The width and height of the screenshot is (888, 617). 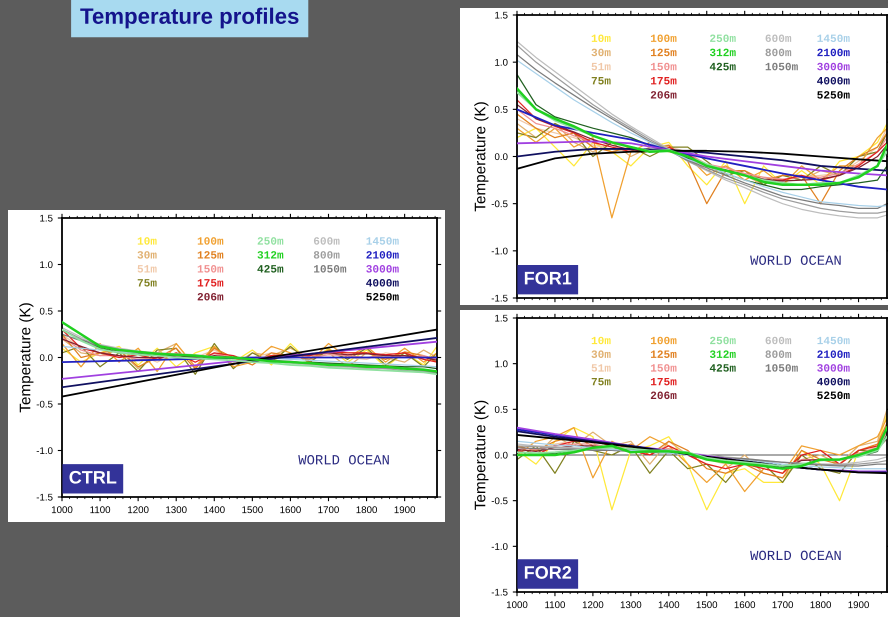 What do you see at coordinates (189, 18) in the screenshot?
I see `chart-title: Temperature profiles` at bounding box center [189, 18].